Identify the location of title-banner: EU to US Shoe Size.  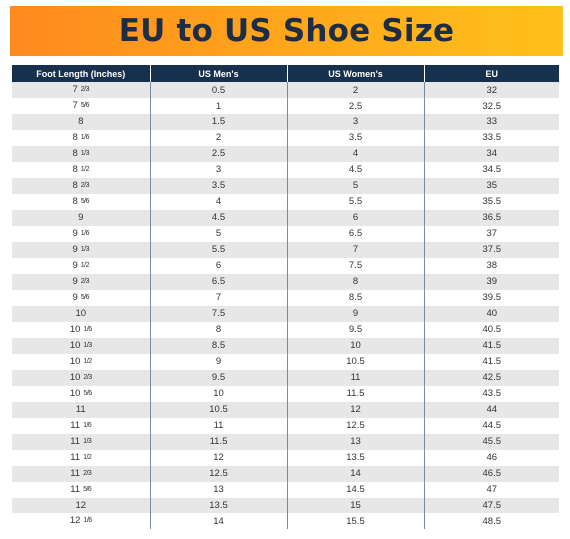
(286, 31).